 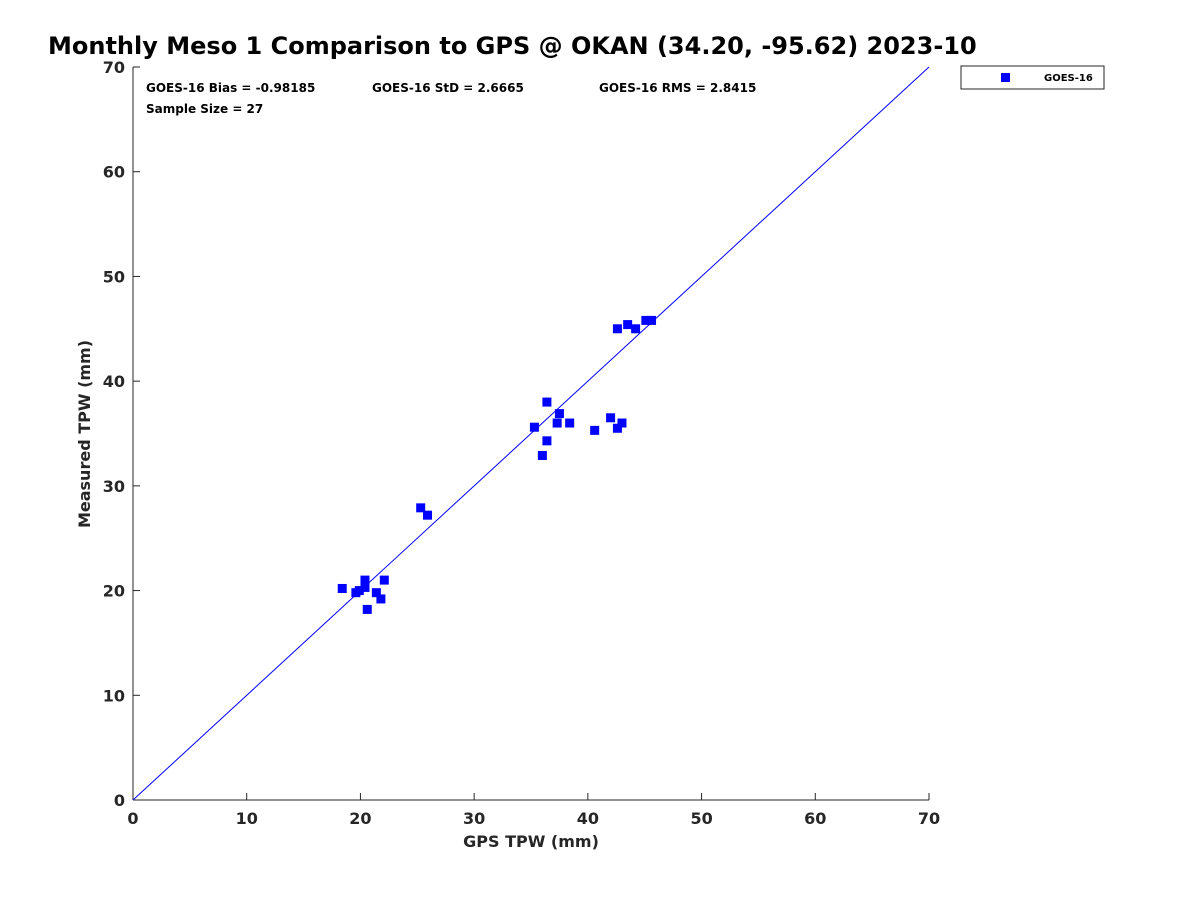 I want to click on y-tick-label: 50, so click(x=114, y=276).